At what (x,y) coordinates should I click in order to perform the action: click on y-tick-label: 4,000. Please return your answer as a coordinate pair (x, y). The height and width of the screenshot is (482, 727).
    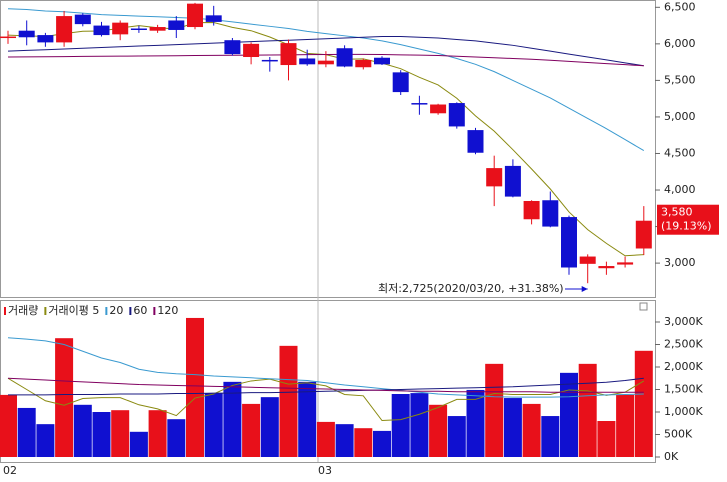
    Looking at the image, I should click on (680, 189).